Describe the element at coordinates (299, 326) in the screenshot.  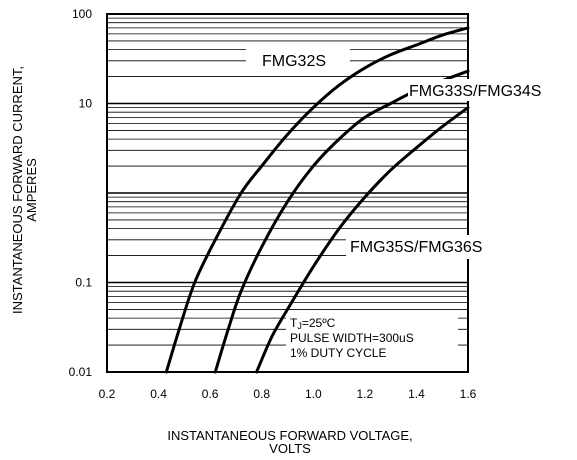
I see `note-j-subscript: J` at that location.